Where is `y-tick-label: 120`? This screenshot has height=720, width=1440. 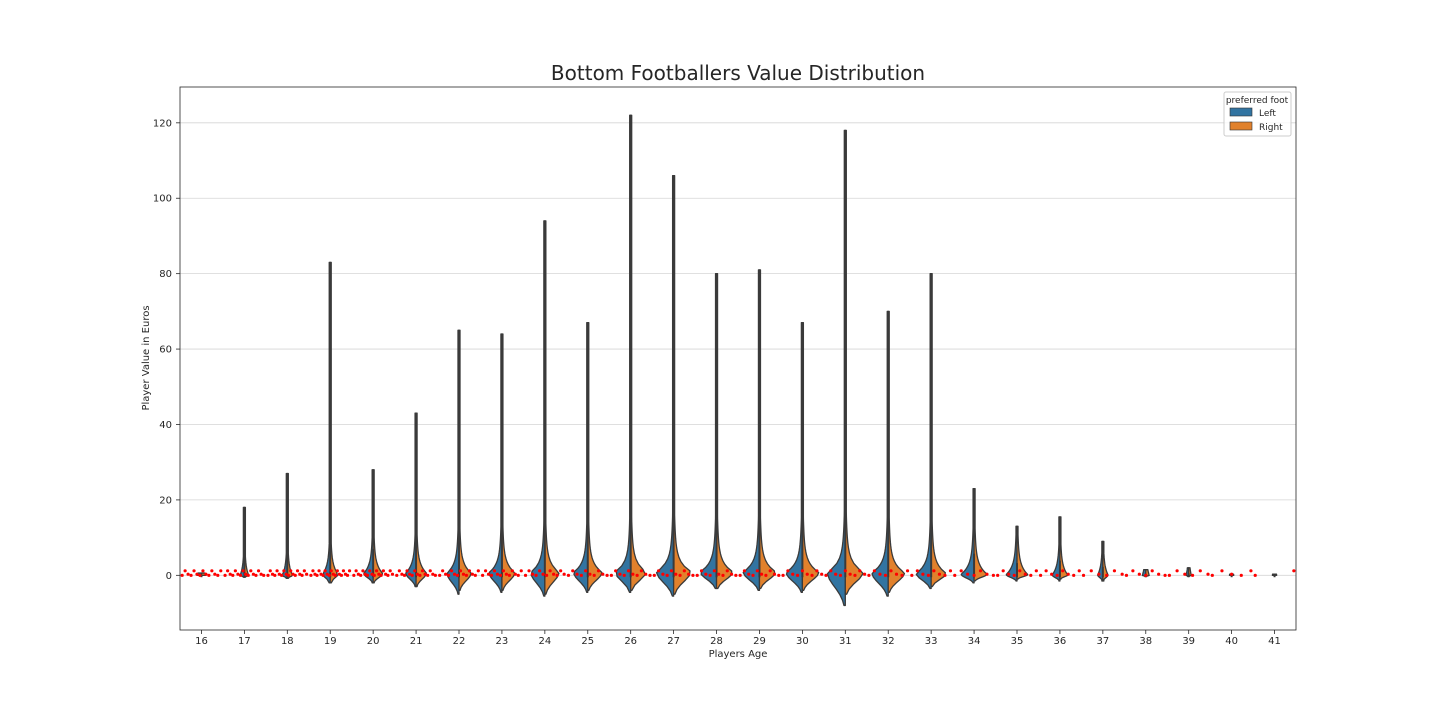 y-tick-label: 120 is located at coordinates (162, 123).